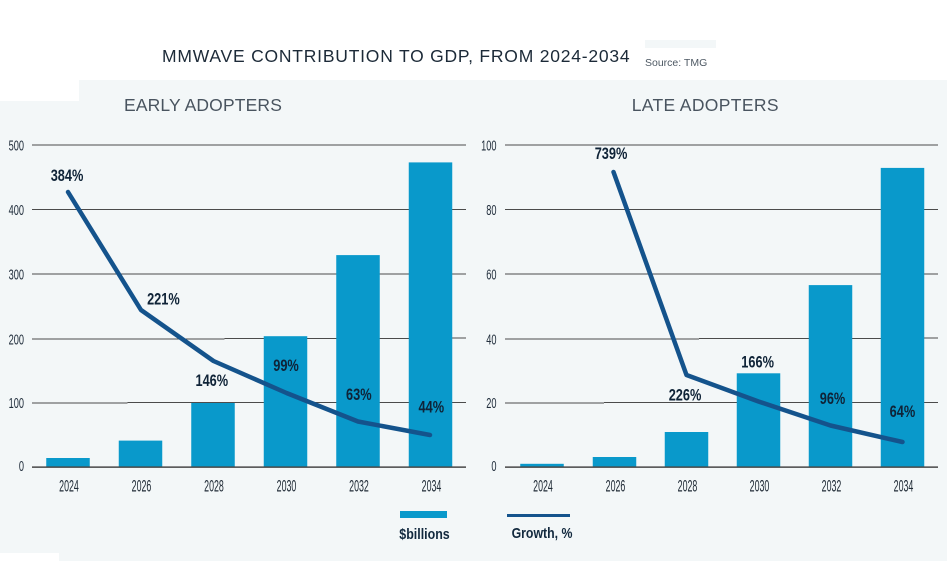 The height and width of the screenshot is (569, 947). What do you see at coordinates (757, 362) in the screenshot?
I see `svg-text: 166%` at bounding box center [757, 362].